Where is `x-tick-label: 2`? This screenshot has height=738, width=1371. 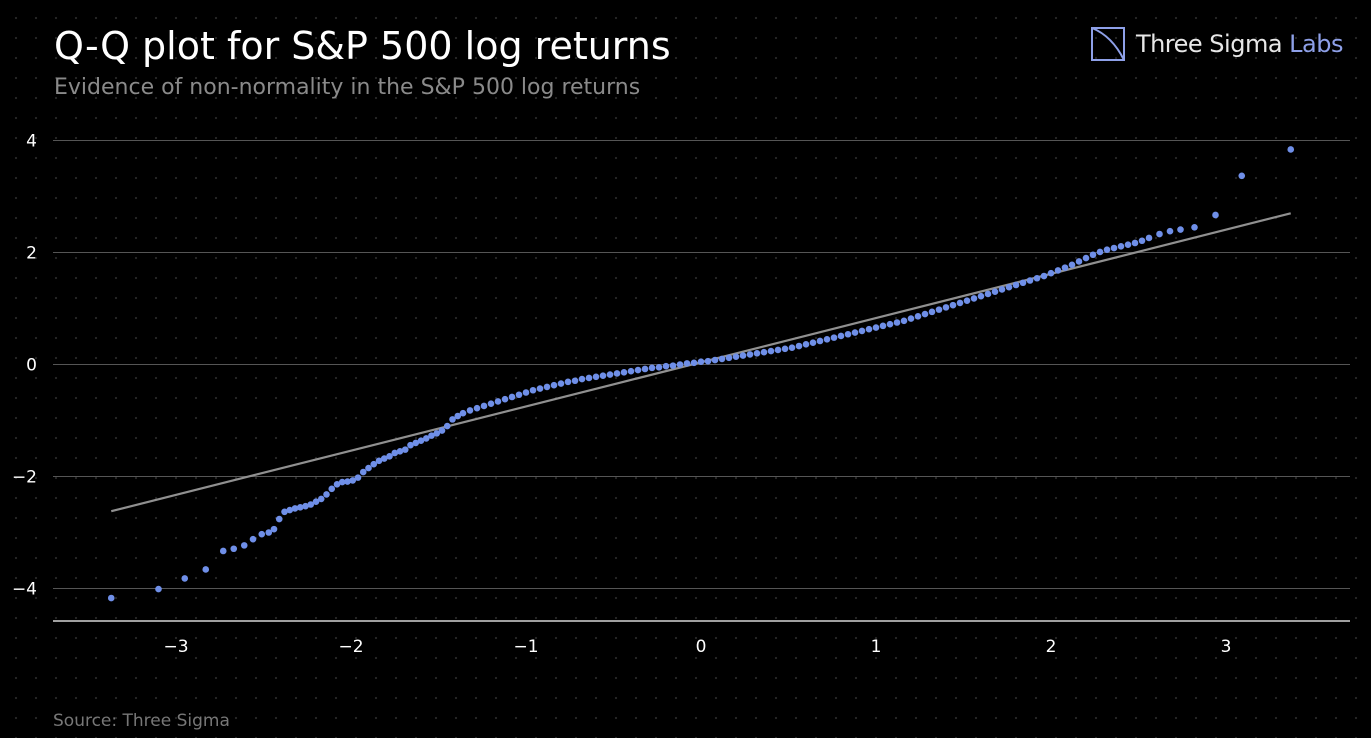 x-tick-label: 2 is located at coordinates (1051, 647).